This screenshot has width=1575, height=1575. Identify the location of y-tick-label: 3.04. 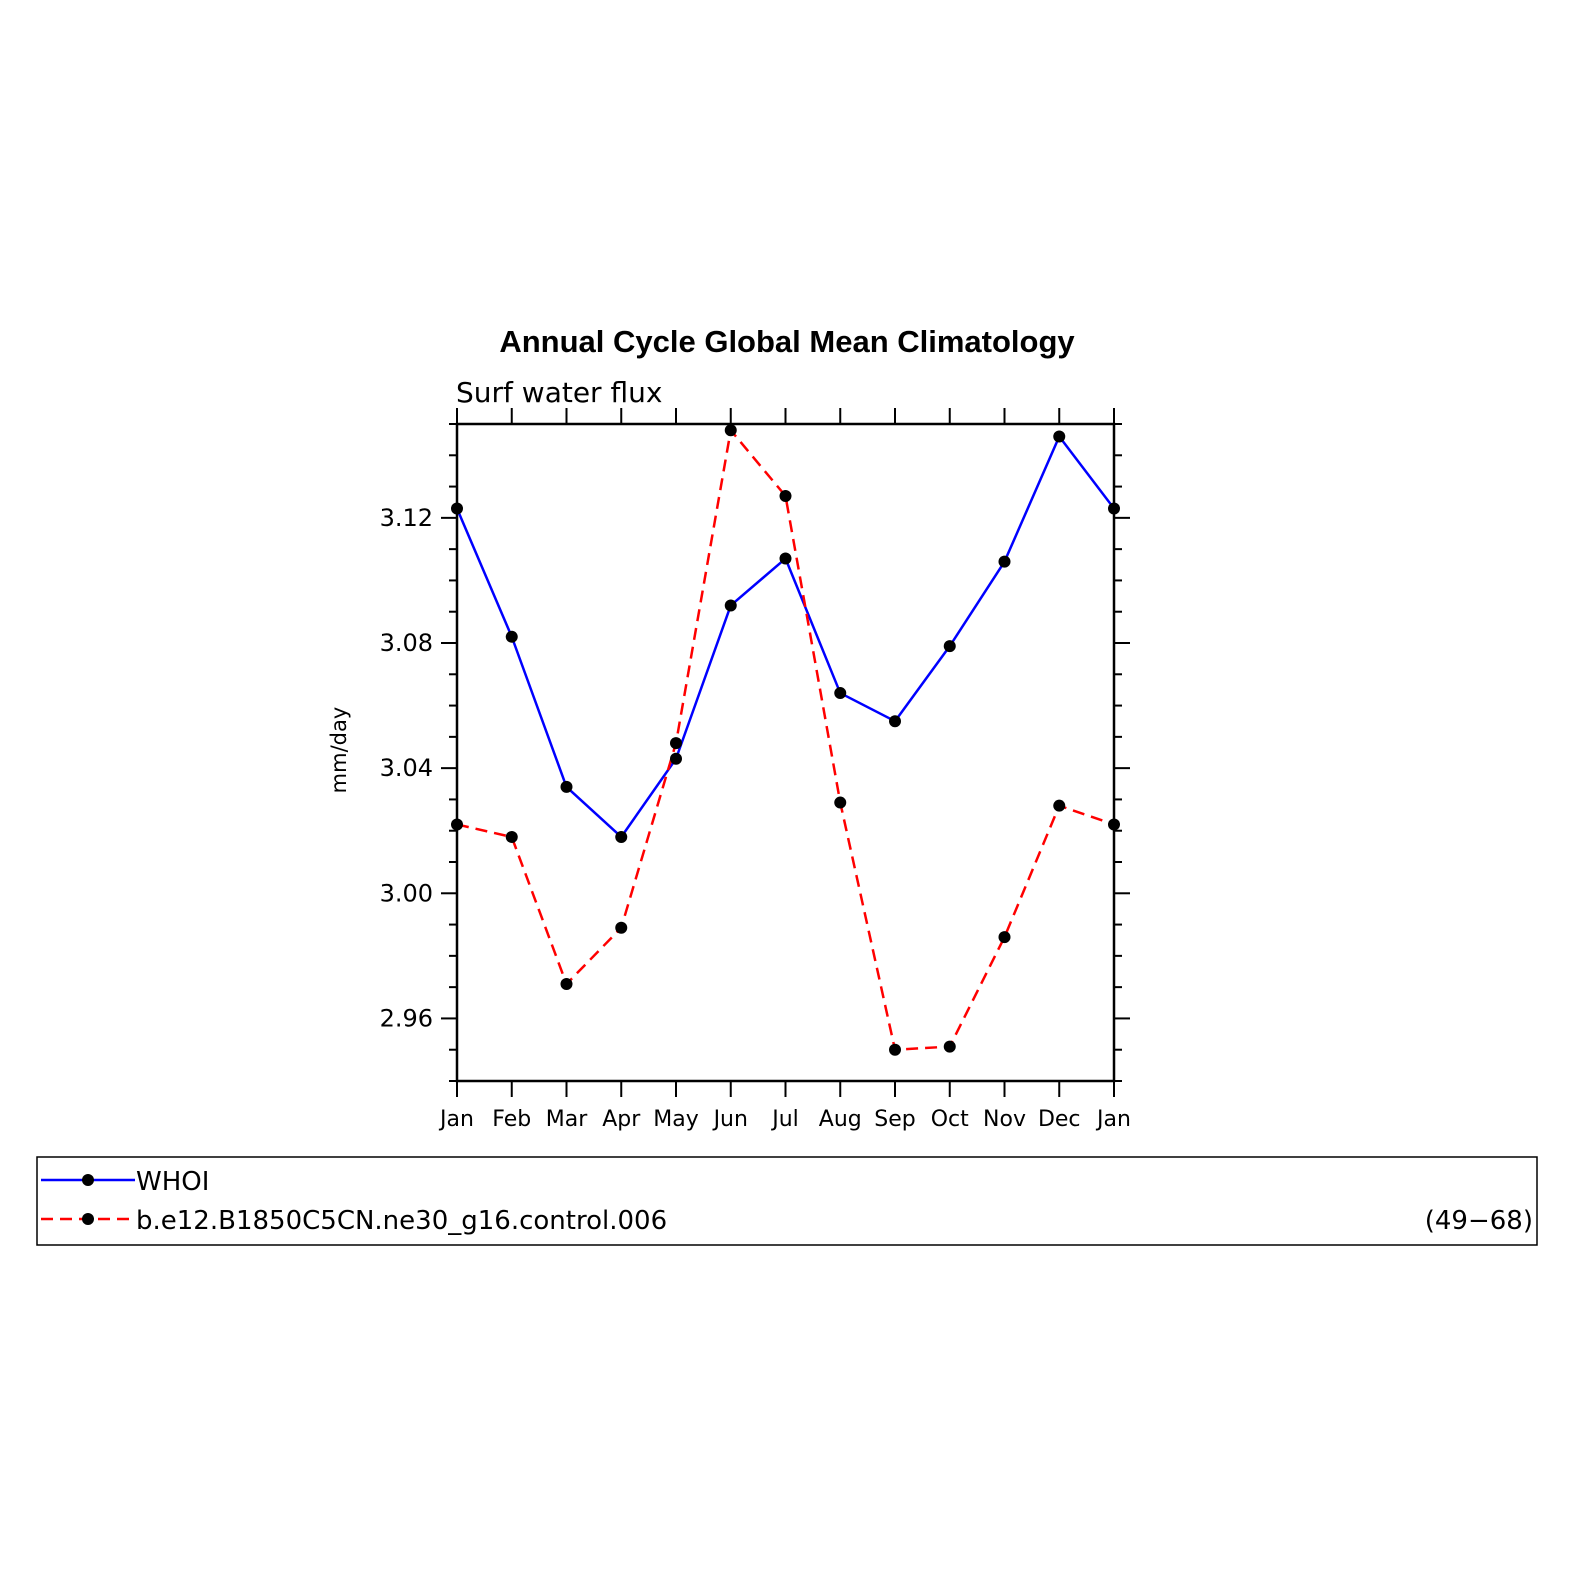
(406, 768).